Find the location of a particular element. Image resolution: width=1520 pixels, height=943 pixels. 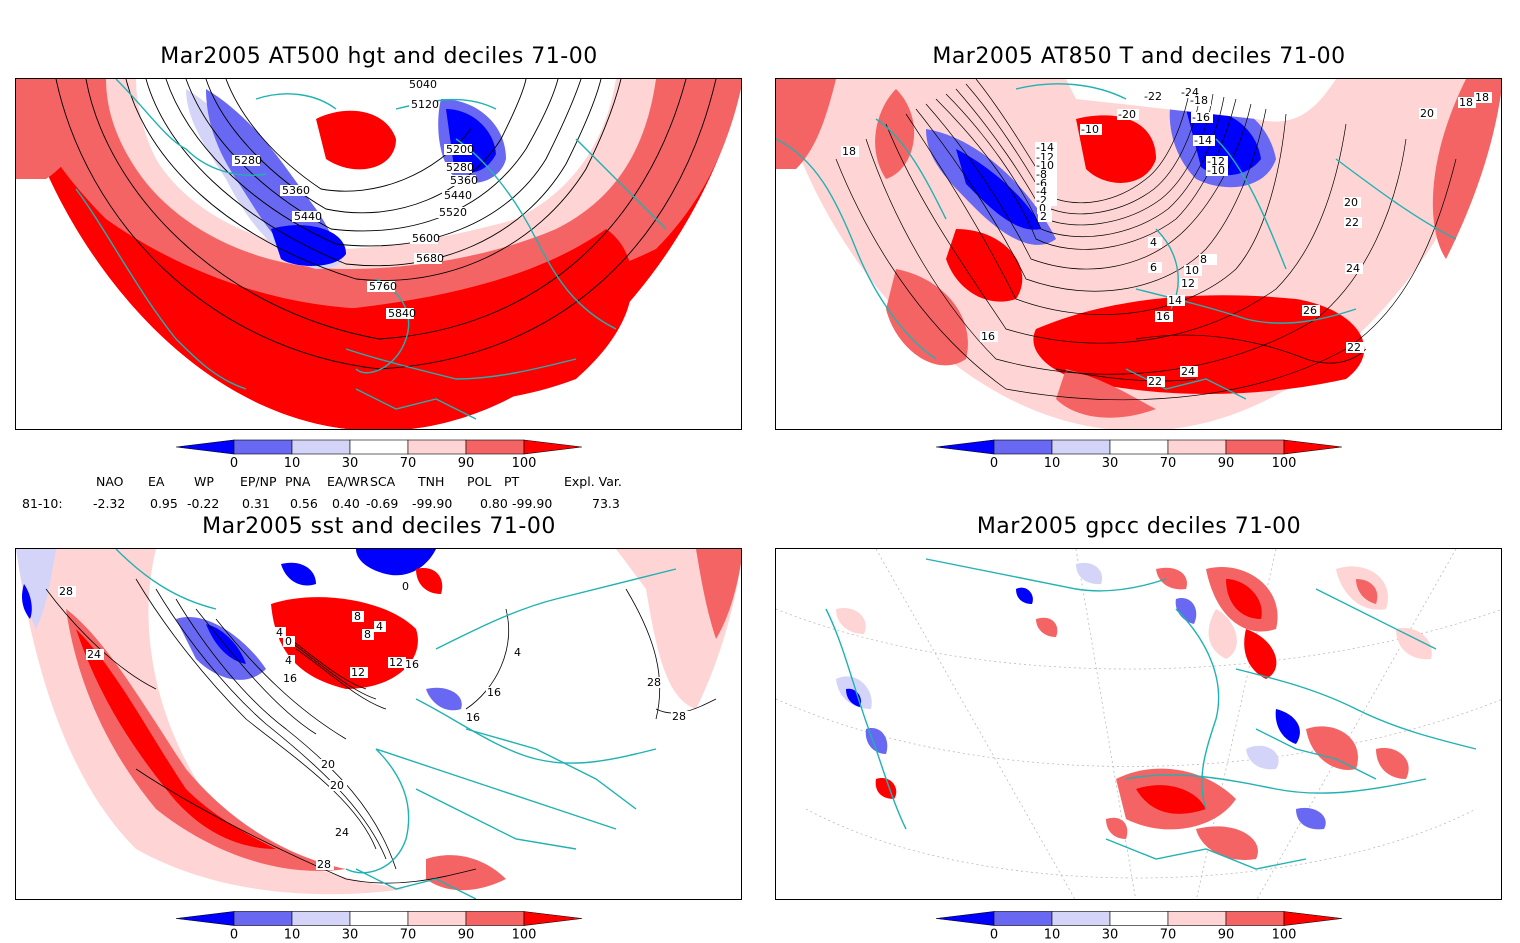

index-header: EA/WR is located at coordinates (348, 481).